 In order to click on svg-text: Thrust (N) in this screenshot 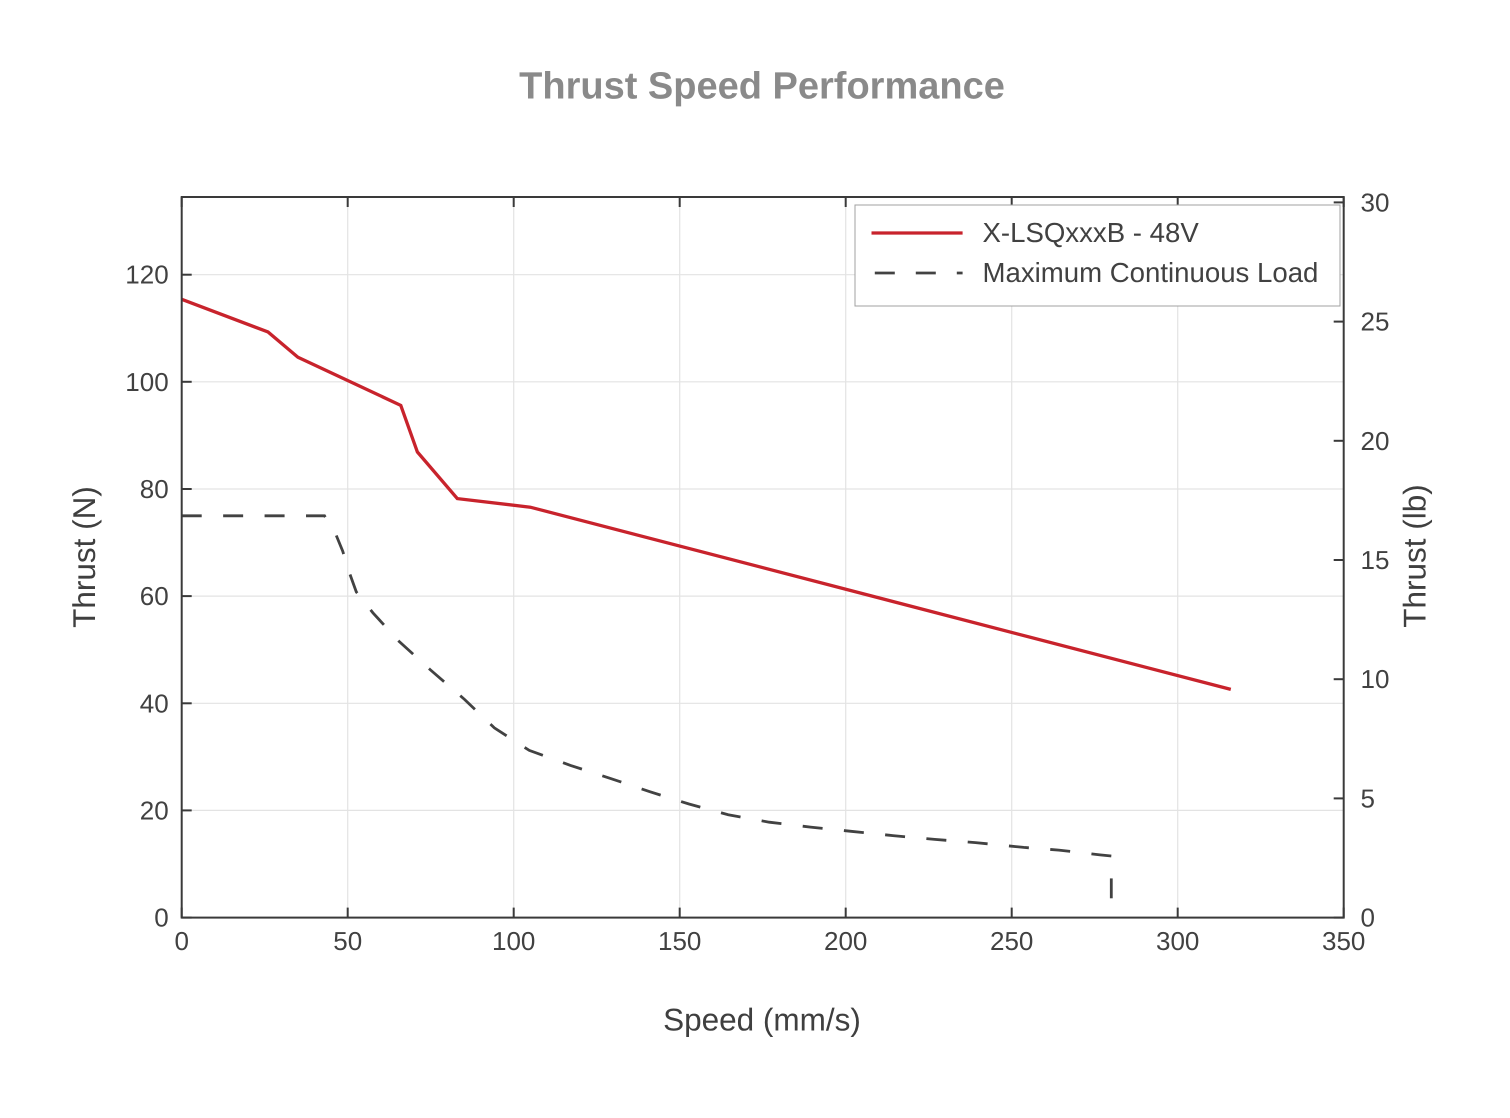, I will do `click(84, 557)`.